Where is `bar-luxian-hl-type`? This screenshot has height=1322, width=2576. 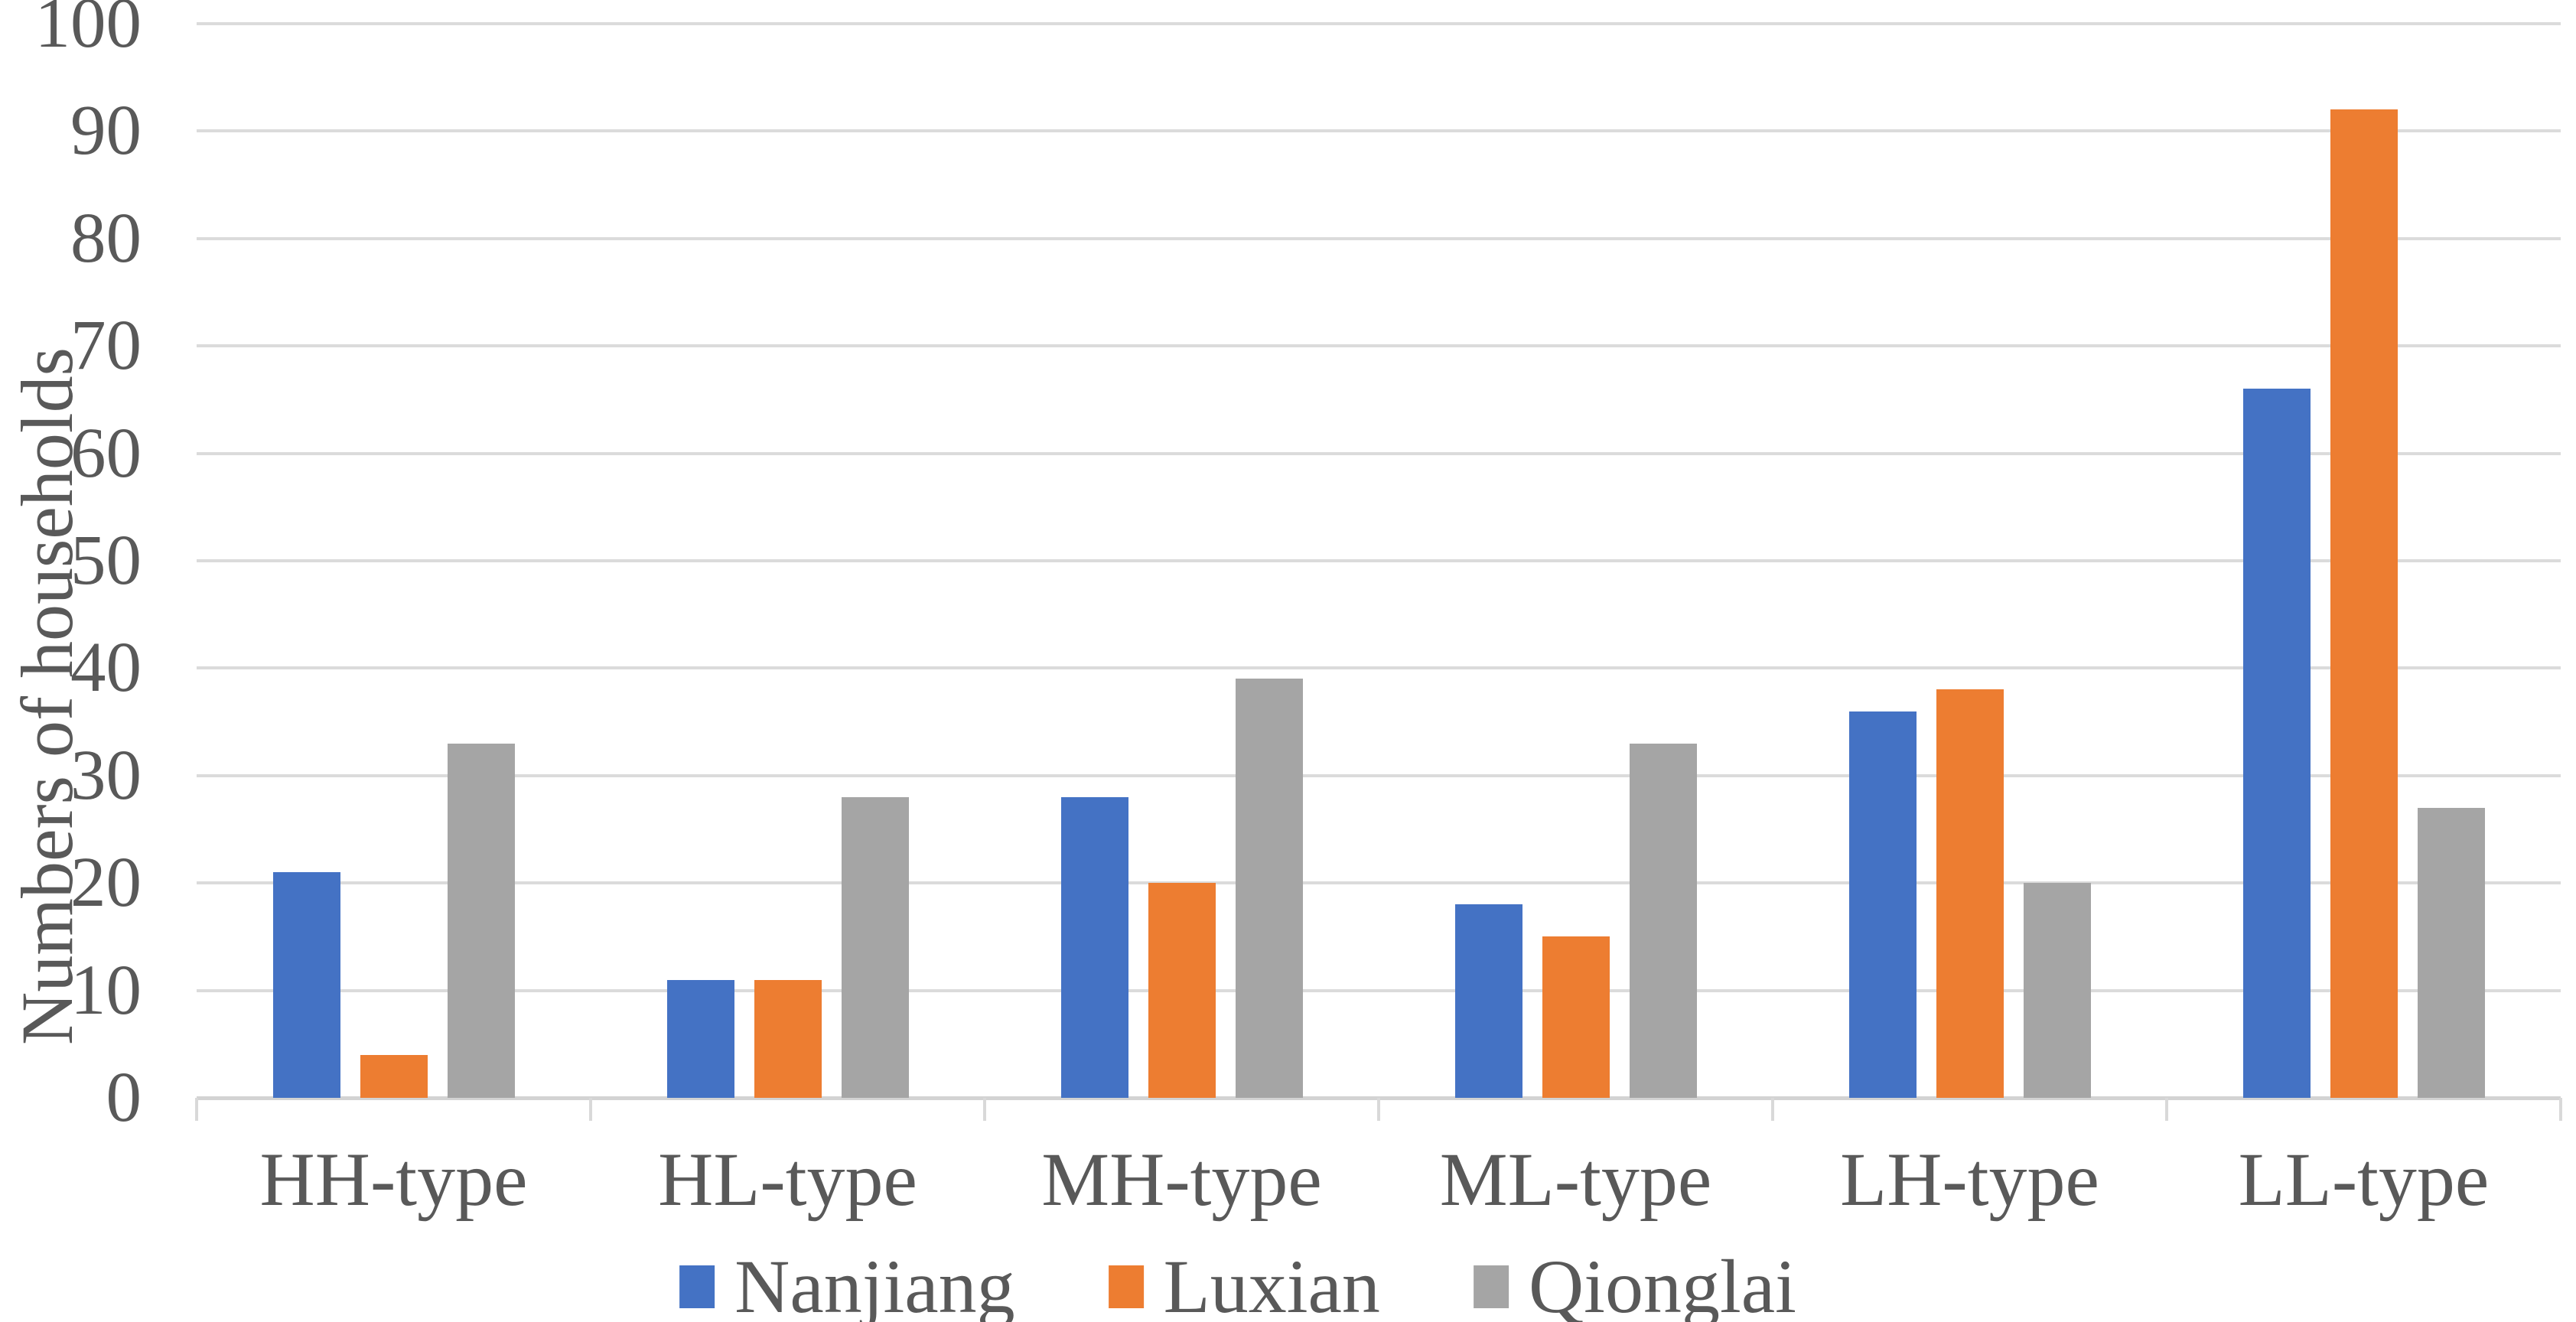
bar-luxian-hl-type is located at coordinates (788, 1039).